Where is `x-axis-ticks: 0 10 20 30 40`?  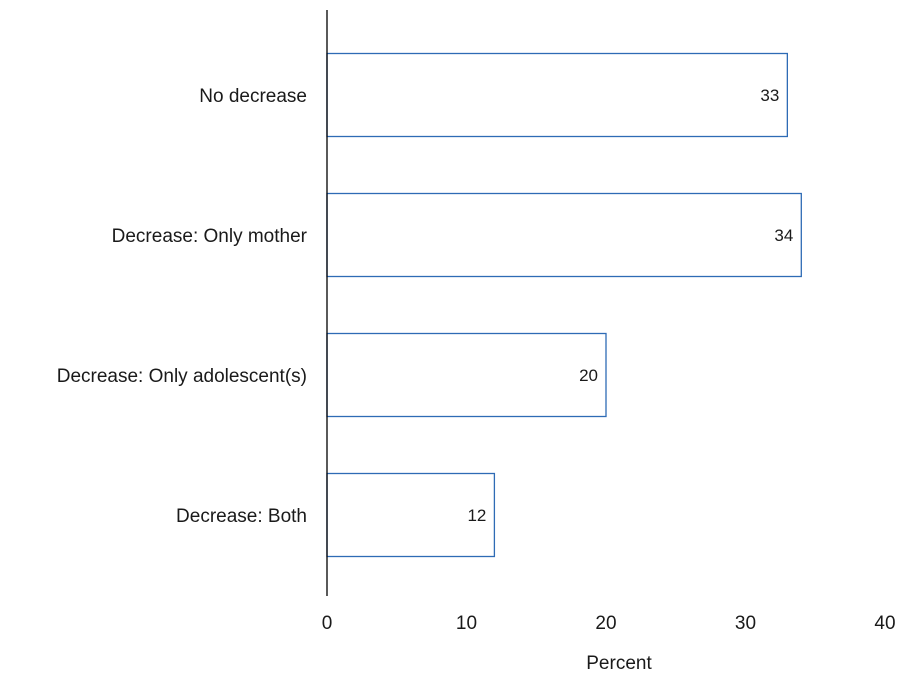 x-axis-ticks: 0 10 20 30 40 is located at coordinates (609, 623).